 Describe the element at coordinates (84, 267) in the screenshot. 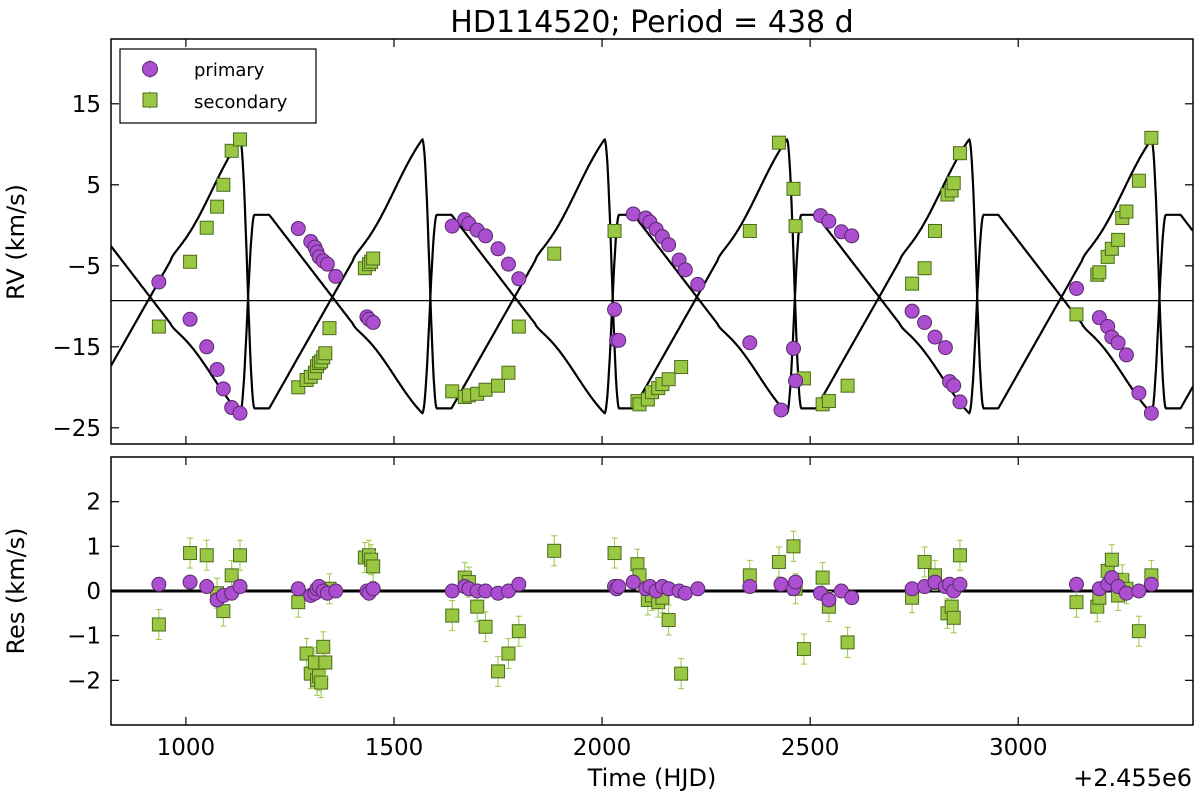

I see `y-tick-label: −5` at that location.